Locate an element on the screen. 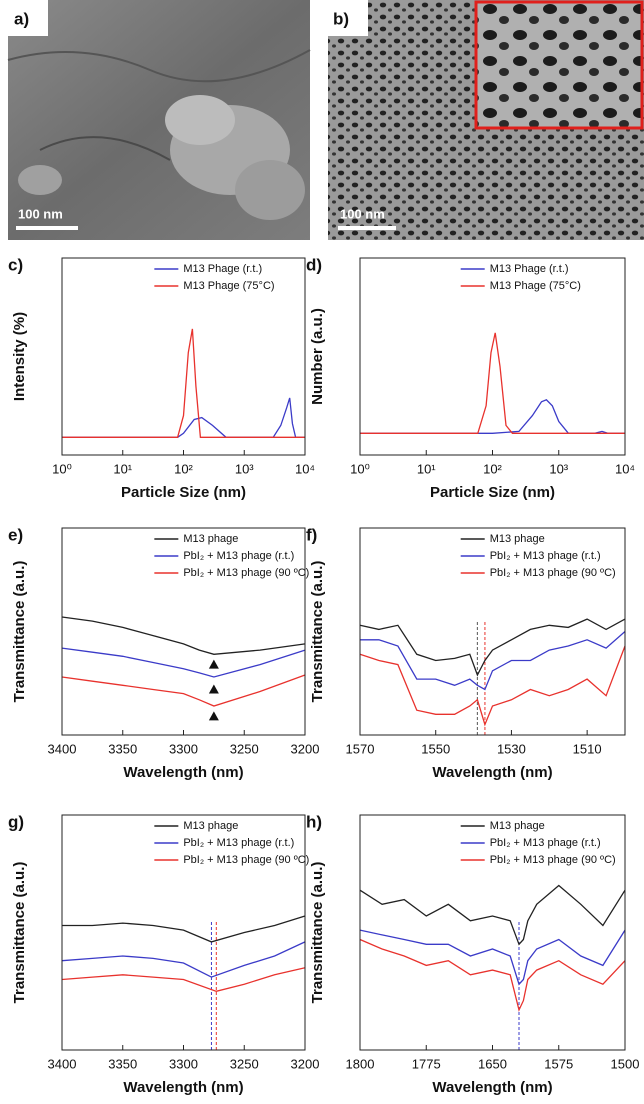  panel-label: b) is located at coordinates (341, 18).